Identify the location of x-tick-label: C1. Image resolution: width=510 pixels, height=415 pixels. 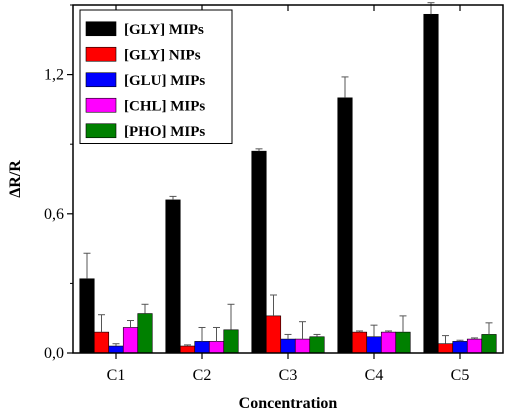
(116, 375).